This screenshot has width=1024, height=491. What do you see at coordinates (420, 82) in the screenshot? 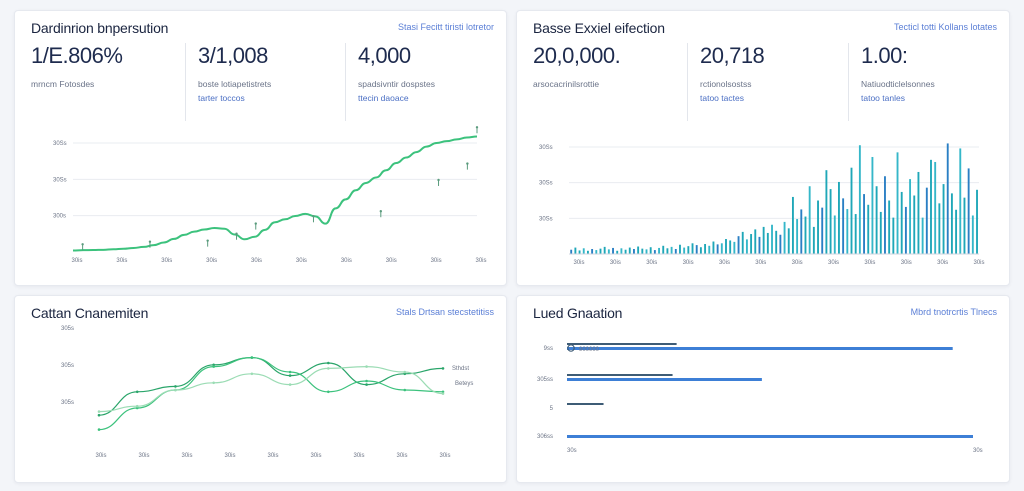
I see `kpi-block: 4,000 spadsivntir dospstes ttecin daoace` at bounding box center [420, 82].